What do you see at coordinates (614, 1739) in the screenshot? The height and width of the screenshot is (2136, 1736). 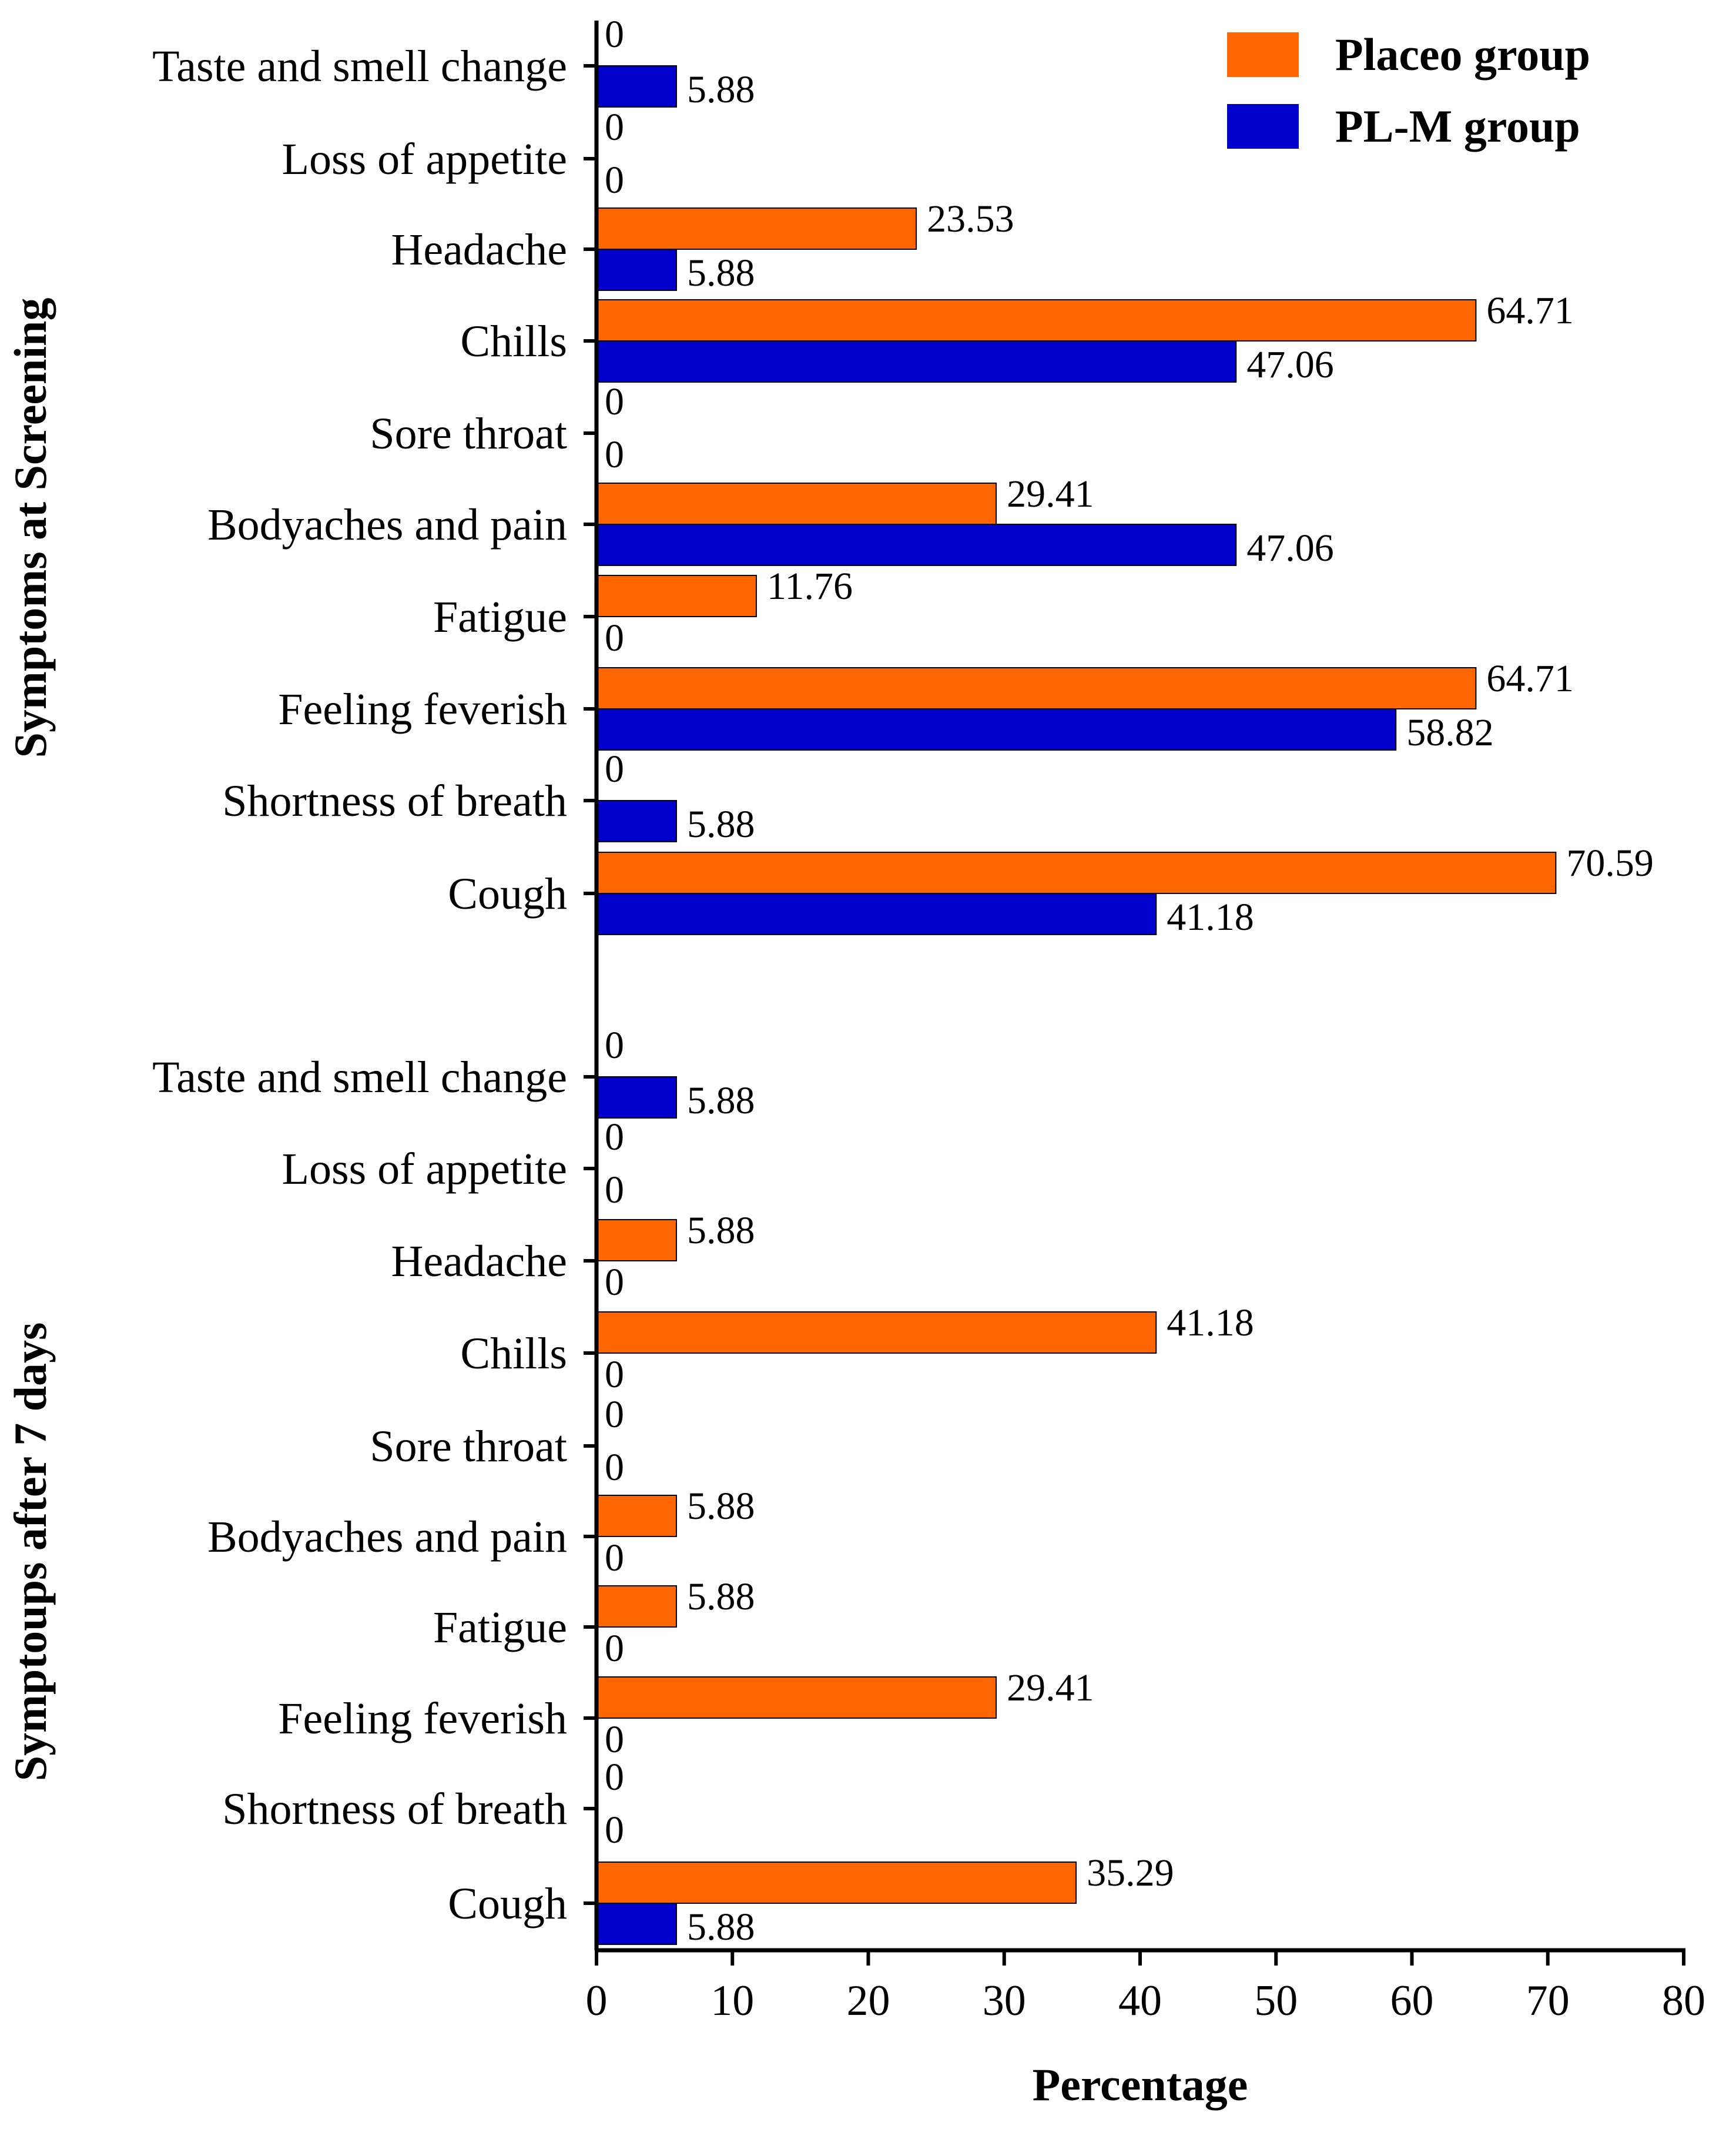 I see `value-label-plm-2-feeling-feverish: 0` at bounding box center [614, 1739].